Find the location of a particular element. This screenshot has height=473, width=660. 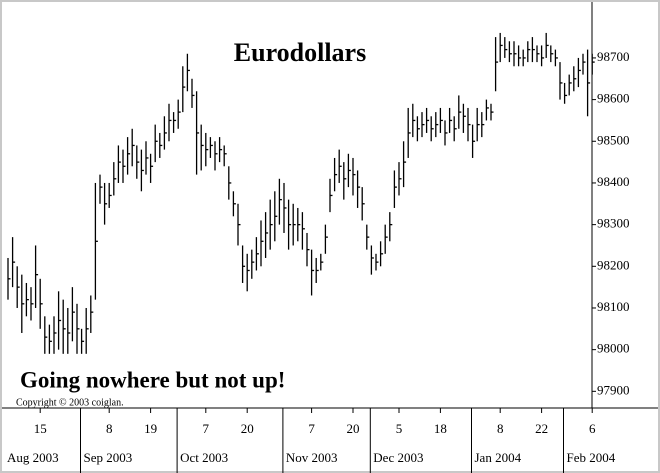

month-label: Sep 2003 is located at coordinates (108, 457).